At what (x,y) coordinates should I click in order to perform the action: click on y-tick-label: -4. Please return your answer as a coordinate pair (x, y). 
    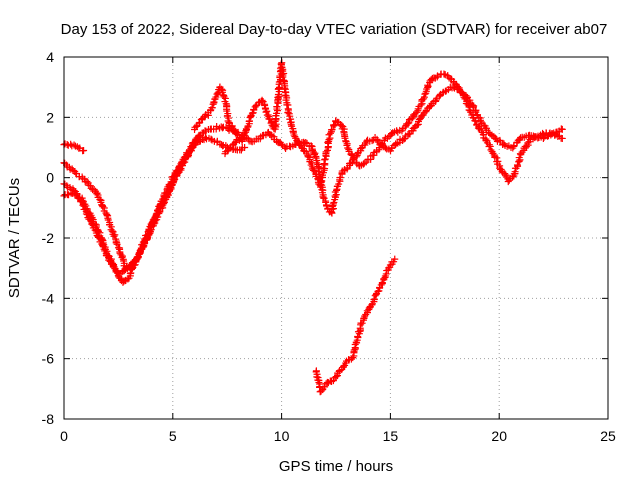
    Looking at the image, I should click on (48, 298).